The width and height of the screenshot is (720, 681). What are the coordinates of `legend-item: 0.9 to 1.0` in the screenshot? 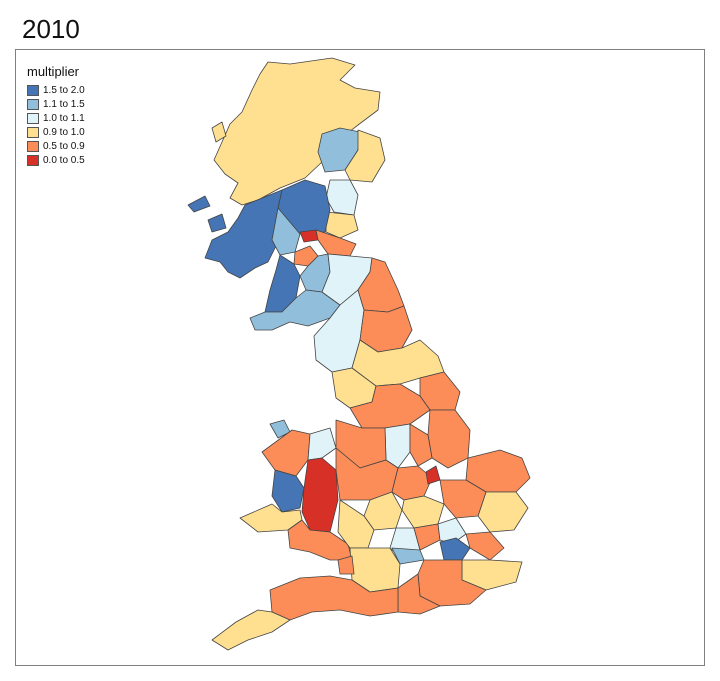 It's located at (56, 132).